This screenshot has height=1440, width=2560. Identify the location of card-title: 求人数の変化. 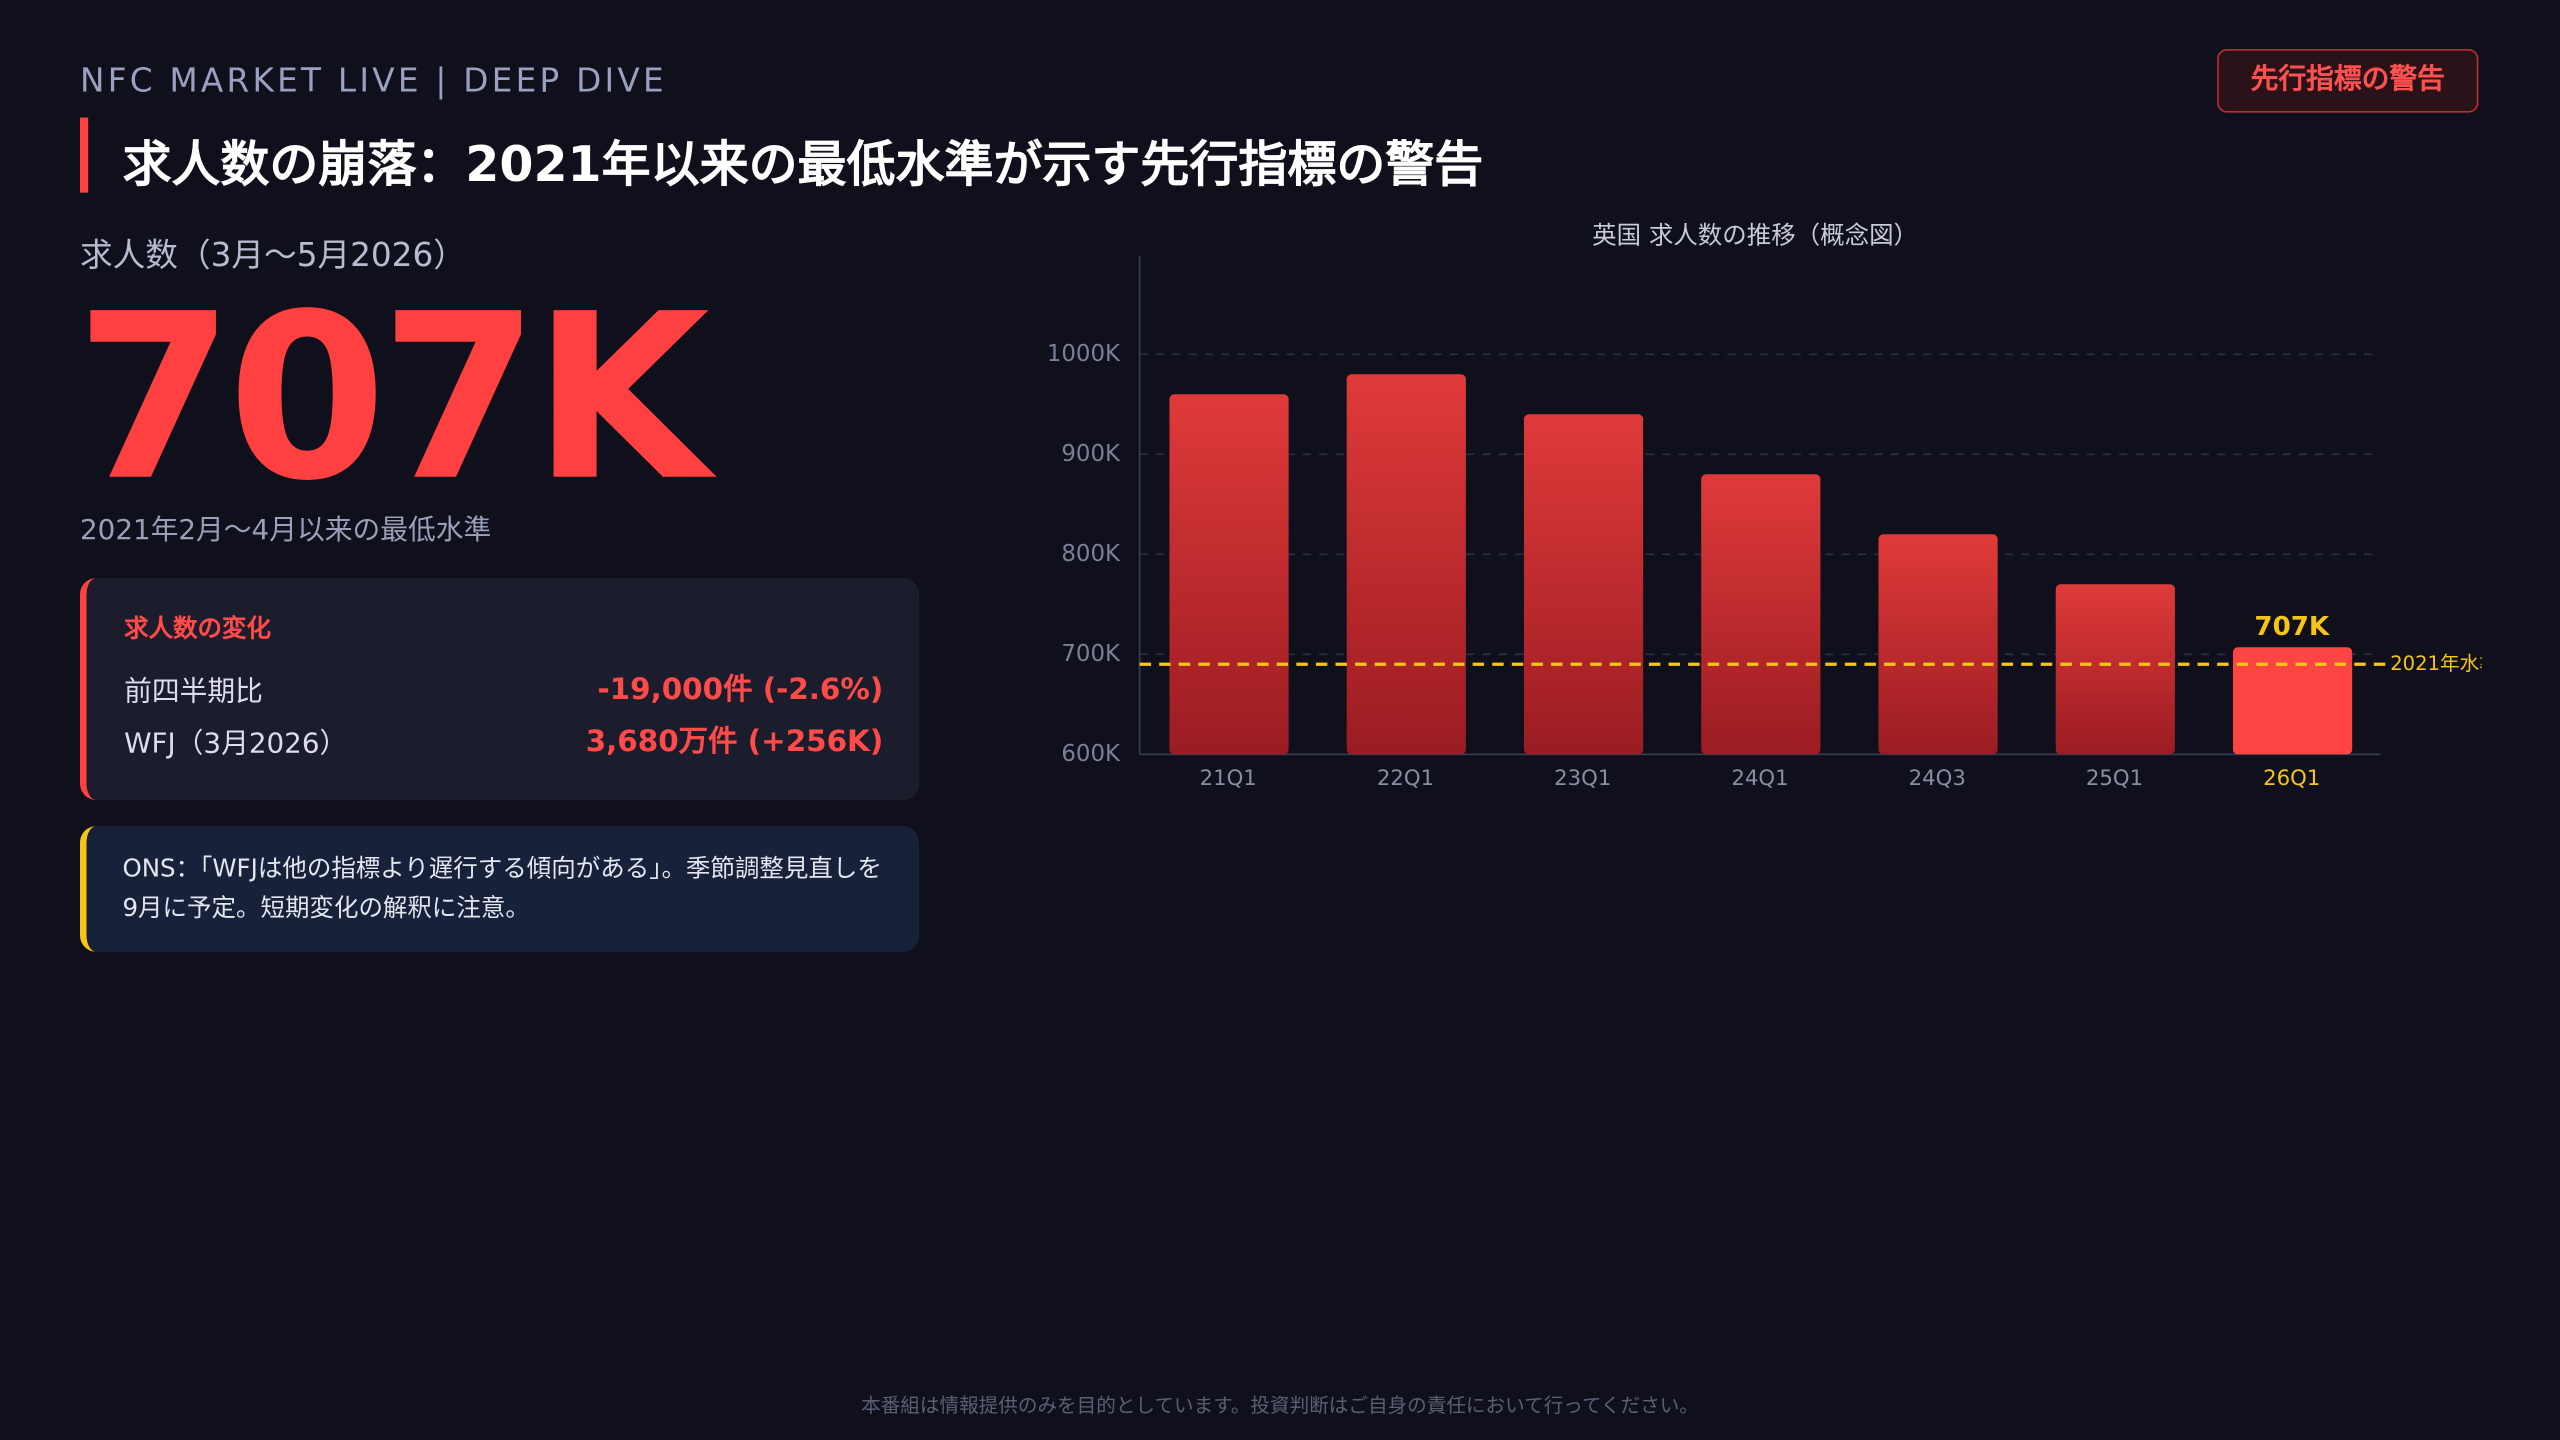
(198, 628).